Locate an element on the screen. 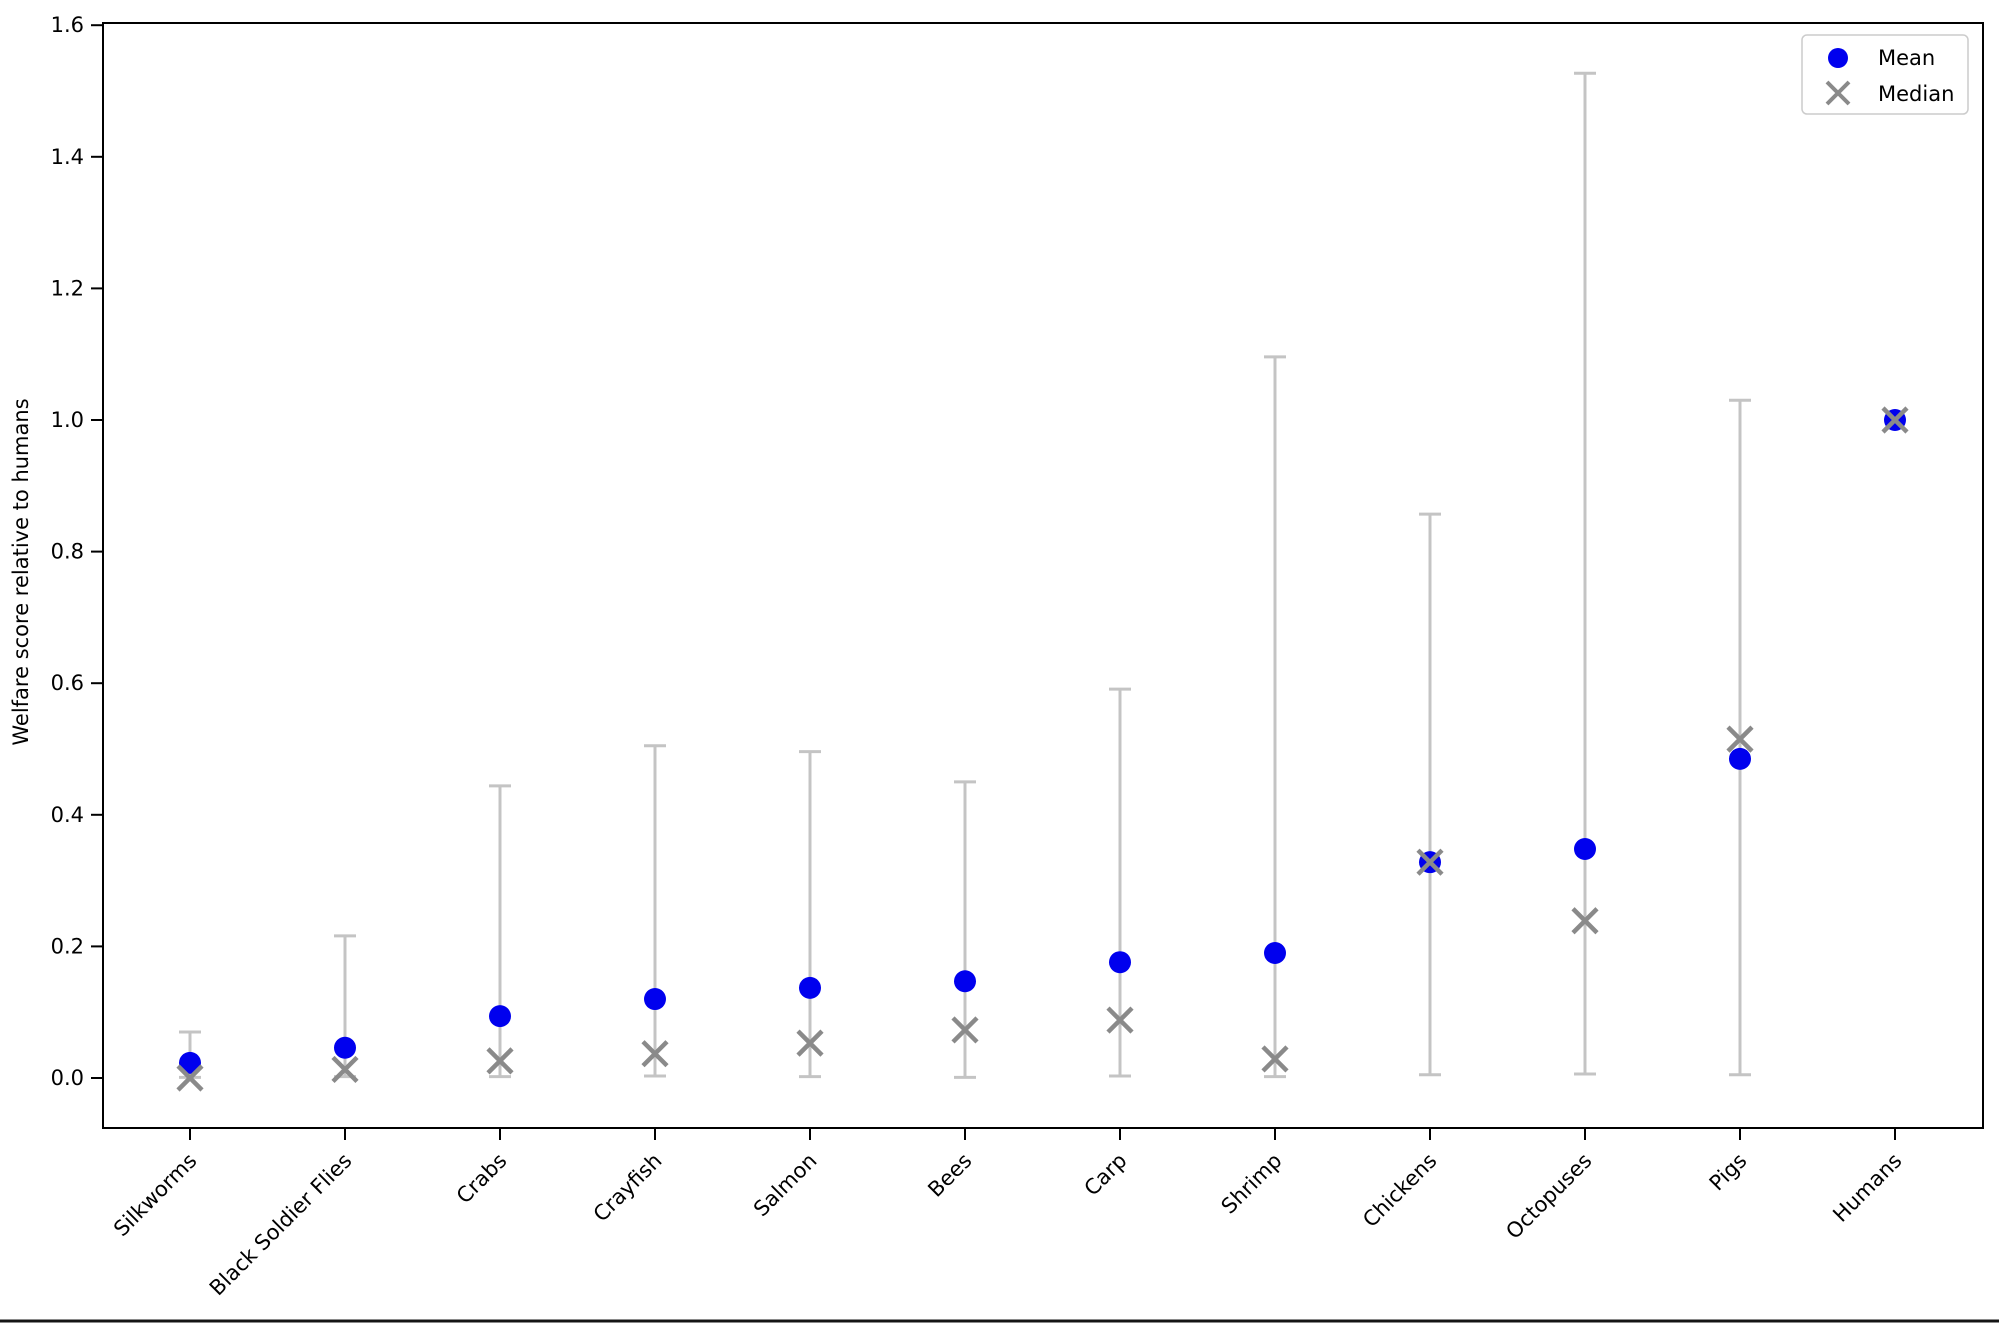 This screenshot has width=1999, height=1327. y-axis-ticks: 0.0 0.2 0.4 0.6 0.8 1.0 1.2 1.4 1.6 is located at coordinates (77, 551).